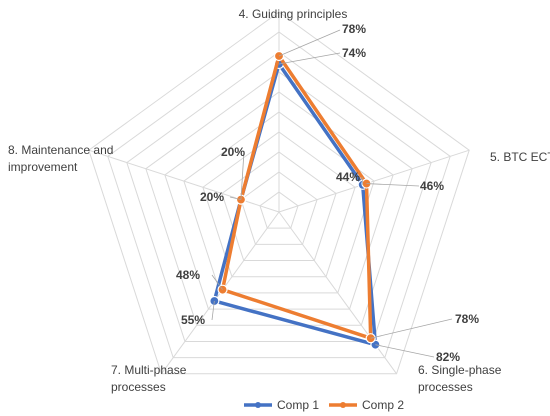 The width and height of the screenshot is (550, 416). I want to click on data-label-comp2-guiding: 78%, so click(354, 29).